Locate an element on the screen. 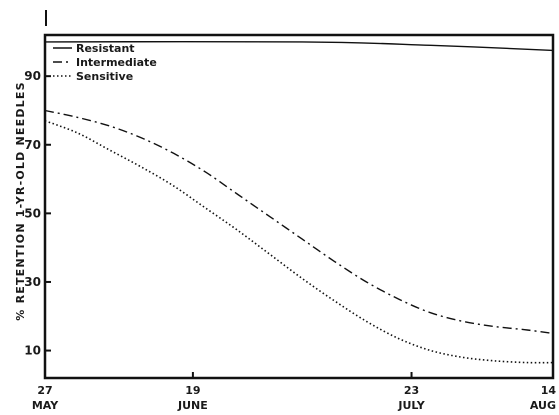  x-tick-day-label: 14 is located at coordinates (549, 390).